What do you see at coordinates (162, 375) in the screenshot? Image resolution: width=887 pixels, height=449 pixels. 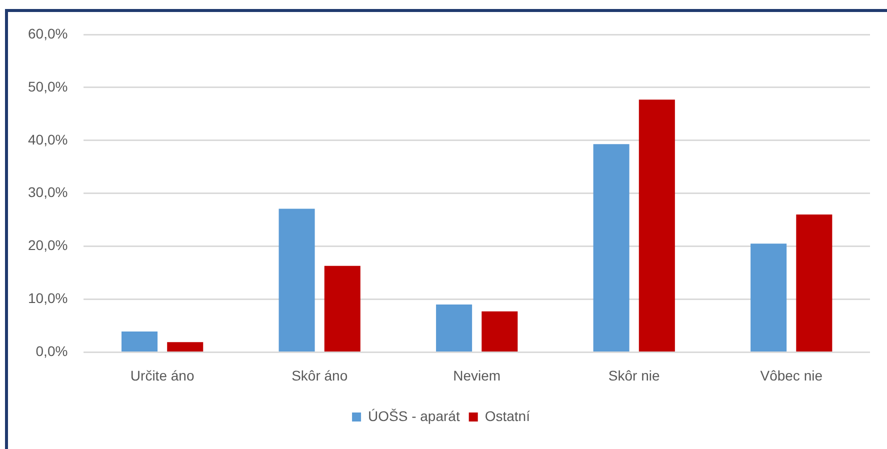 I see `x-tick-label: Určite áno` at bounding box center [162, 375].